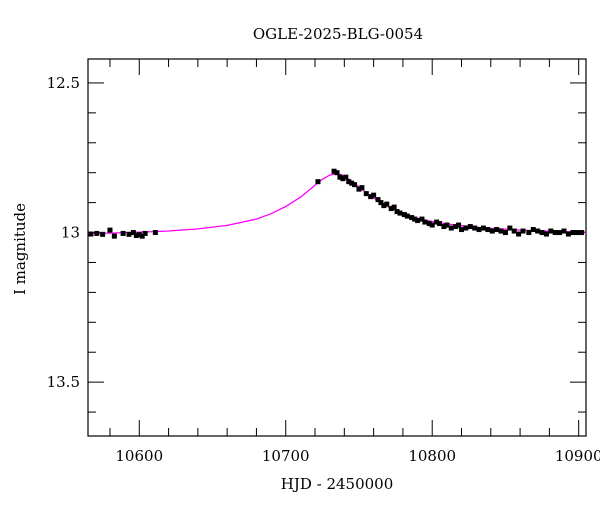 The height and width of the screenshot is (512, 600). What do you see at coordinates (63, 83) in the screenshot?
I see `y-tick-label: 12.5` at bounding box center [63, 83].